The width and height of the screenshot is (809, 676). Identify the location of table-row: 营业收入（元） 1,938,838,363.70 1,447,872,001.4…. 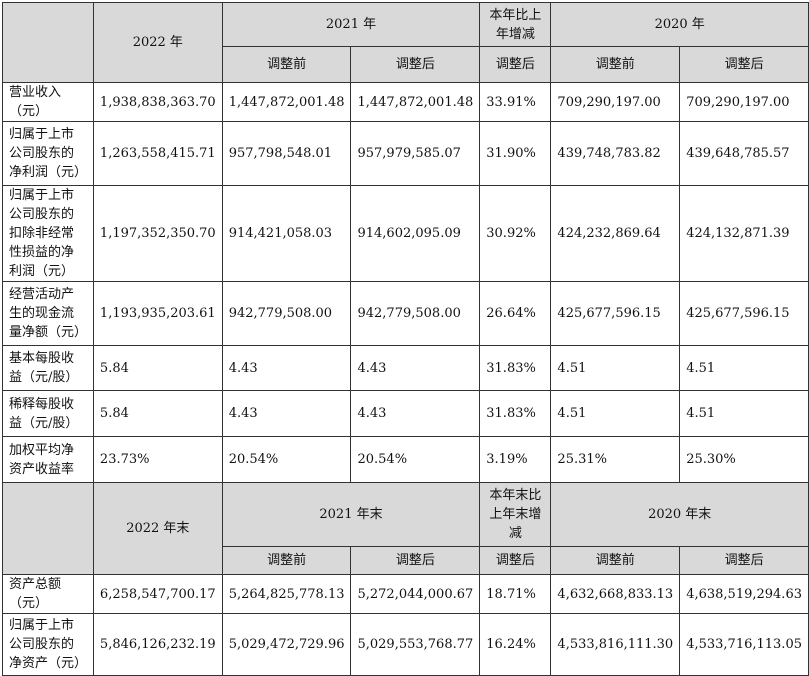
(405, 102).